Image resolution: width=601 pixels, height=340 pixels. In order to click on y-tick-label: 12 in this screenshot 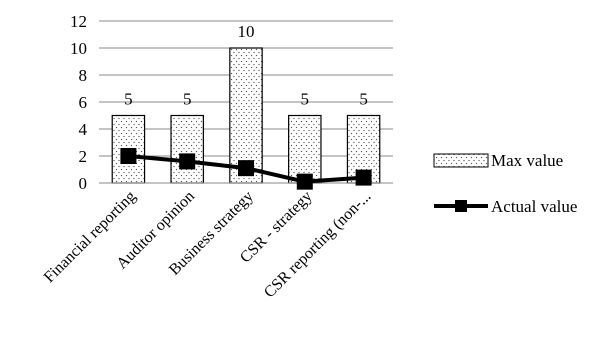, I will do `click(78, 21)`.